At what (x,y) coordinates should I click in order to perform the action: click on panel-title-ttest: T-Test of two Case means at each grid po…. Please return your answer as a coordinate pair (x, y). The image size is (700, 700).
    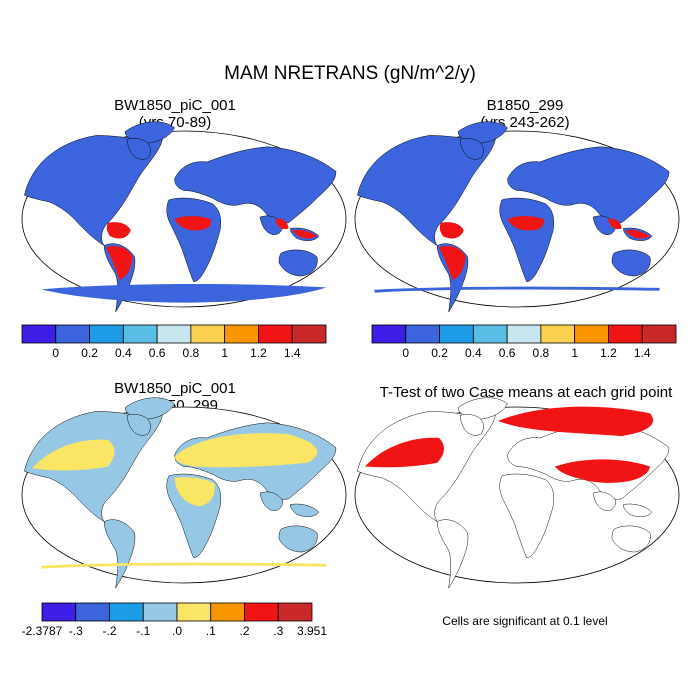
    Looking at the image, I should click on (526, 392).